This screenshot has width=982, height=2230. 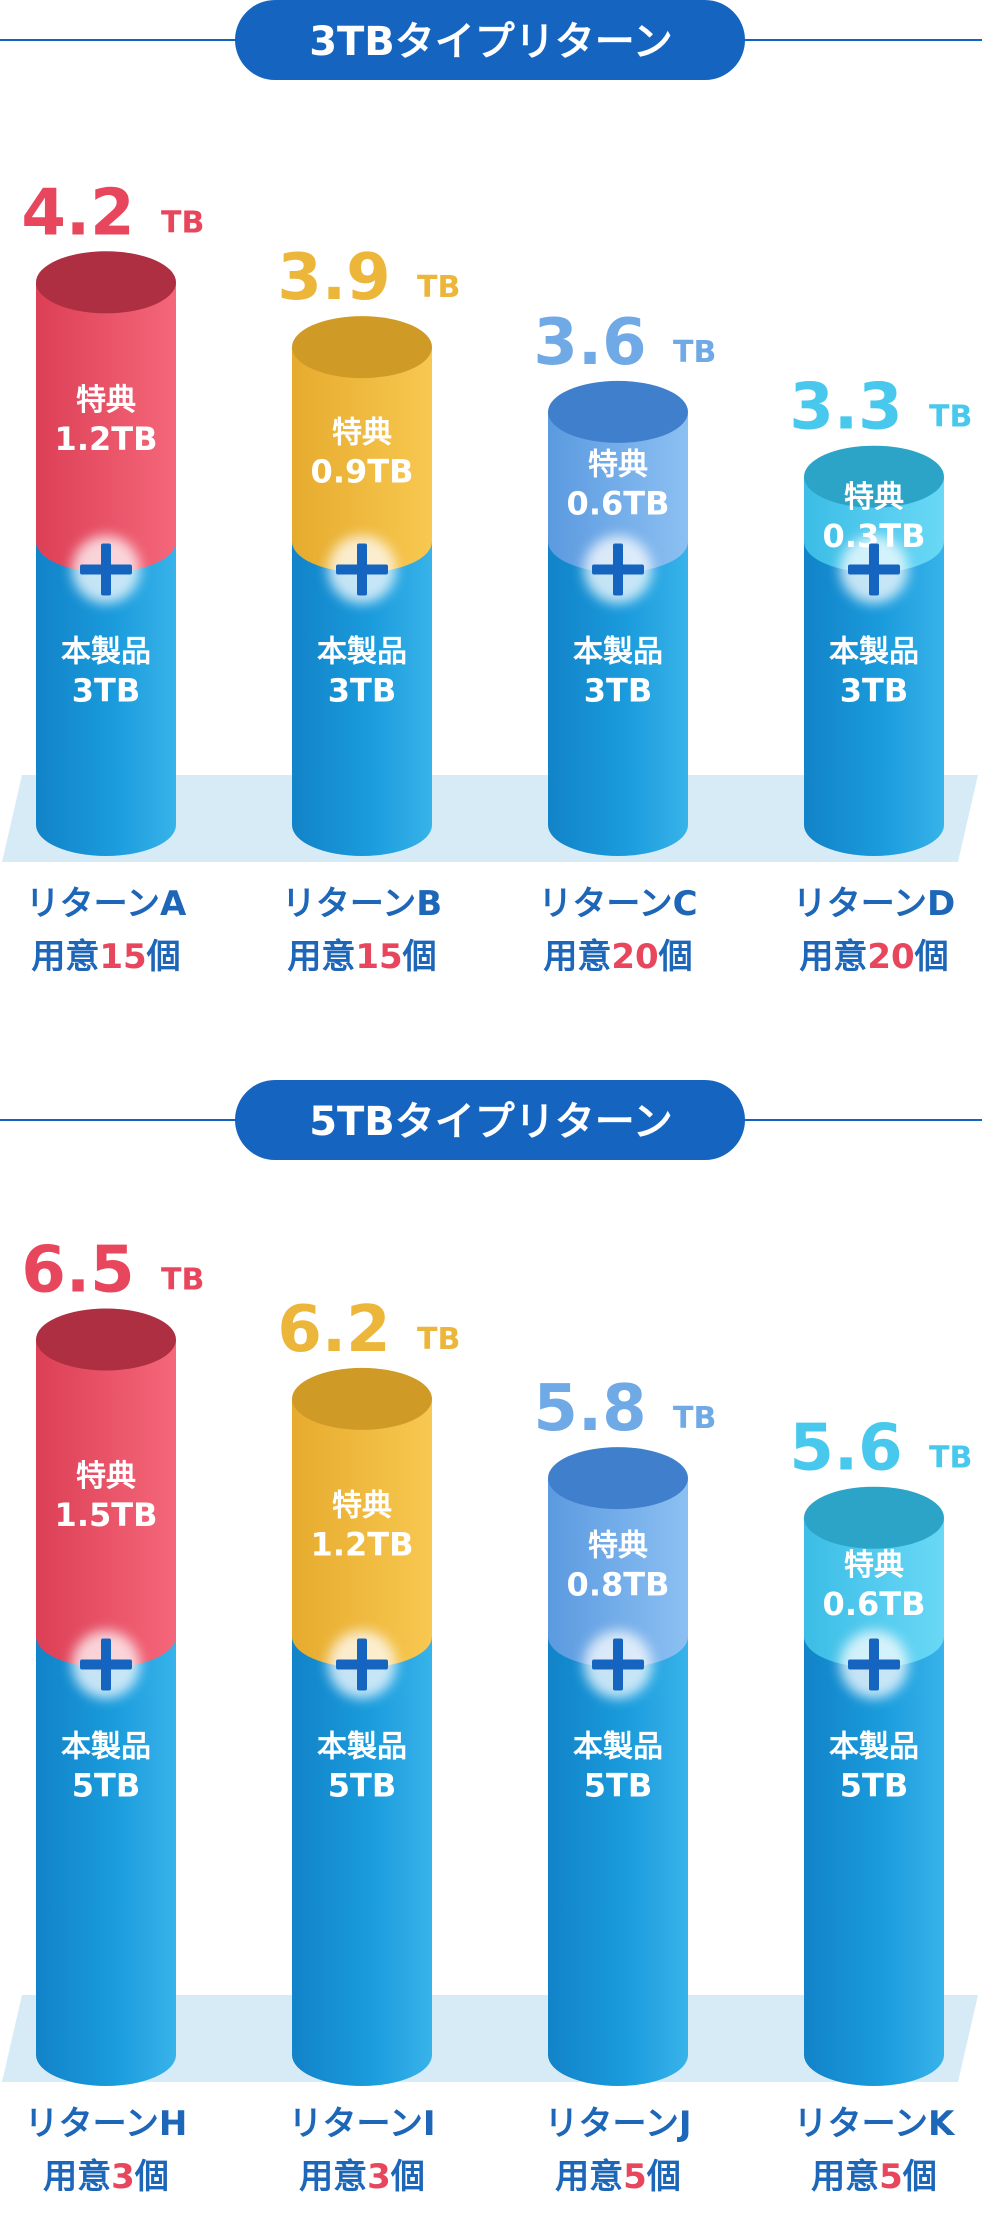 I want to click on return-column: 3.3TB特典0.3TB本製品3TBリターンD用意20個, so click(x=880, y=674).